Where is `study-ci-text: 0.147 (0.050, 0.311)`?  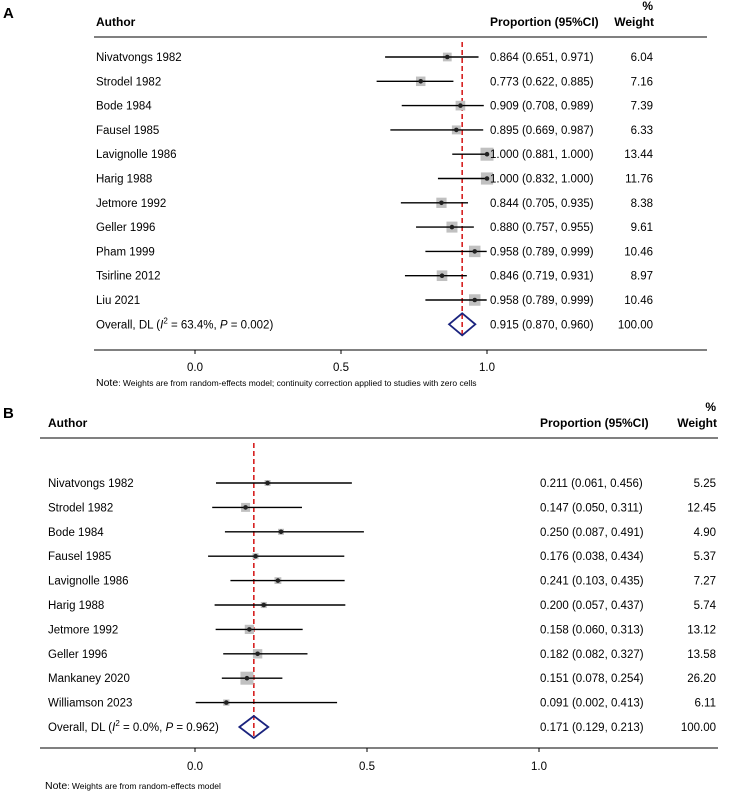
study-ci-text: 0.147 (0.050, 0.311) is located at coordinates (591, 508).